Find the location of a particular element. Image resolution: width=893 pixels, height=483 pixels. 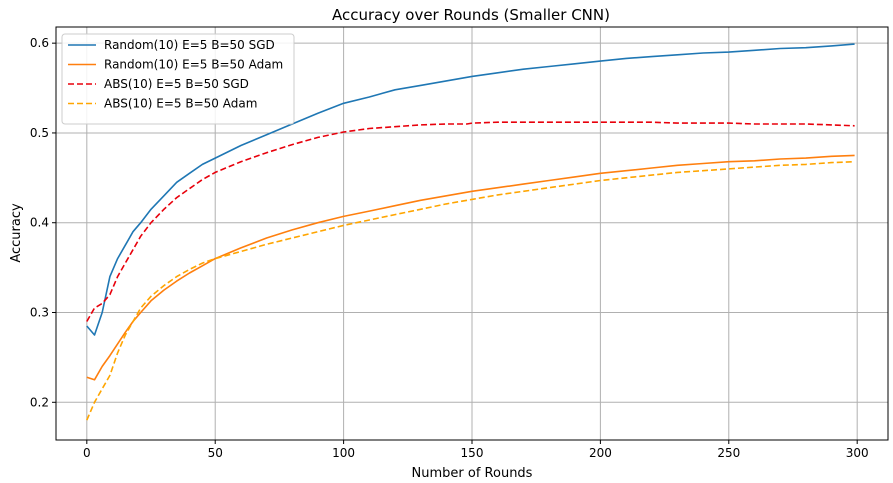

legend-label: ABS(10) E=5 B=50 SGD is located at coordinates (176, 84).